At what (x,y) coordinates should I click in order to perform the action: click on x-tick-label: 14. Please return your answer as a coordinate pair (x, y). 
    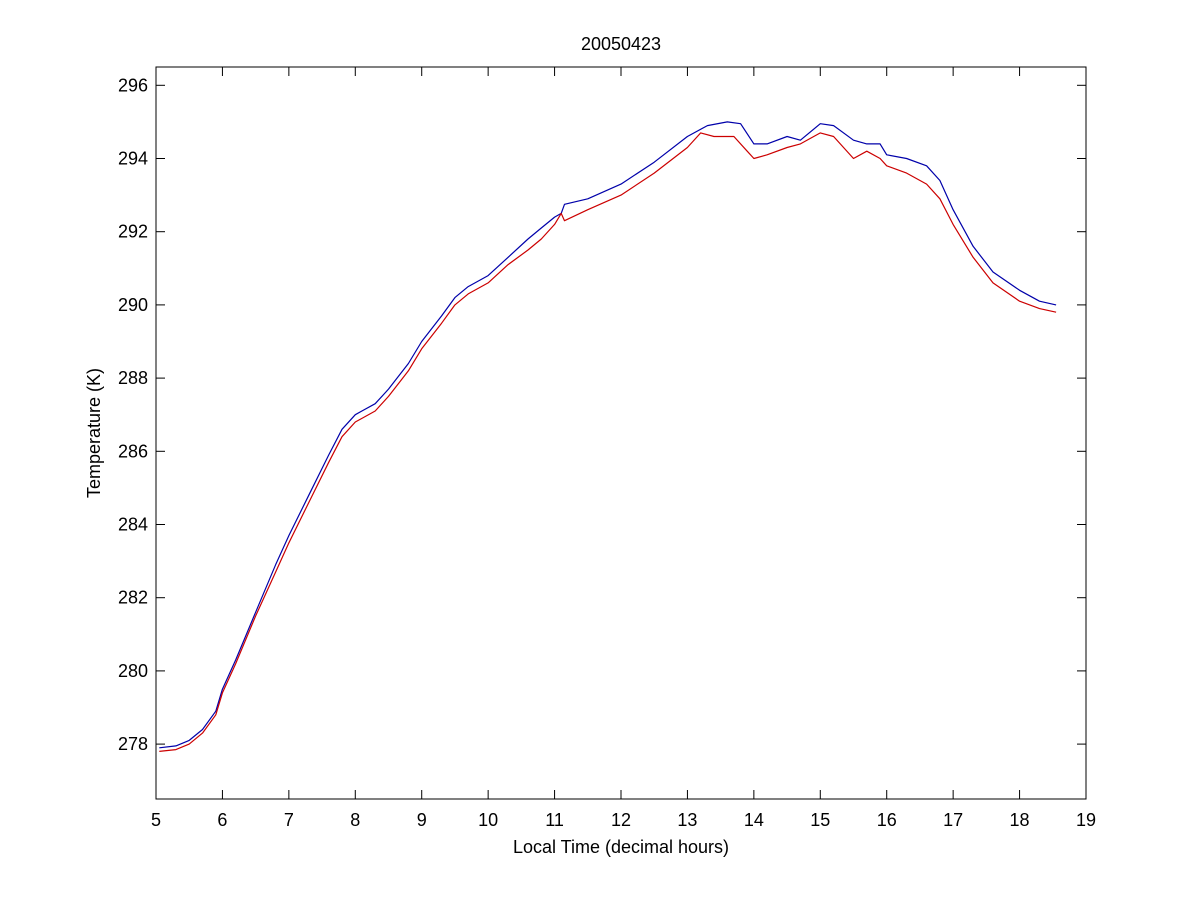
    Looking at the image, I should click on (754, 820).